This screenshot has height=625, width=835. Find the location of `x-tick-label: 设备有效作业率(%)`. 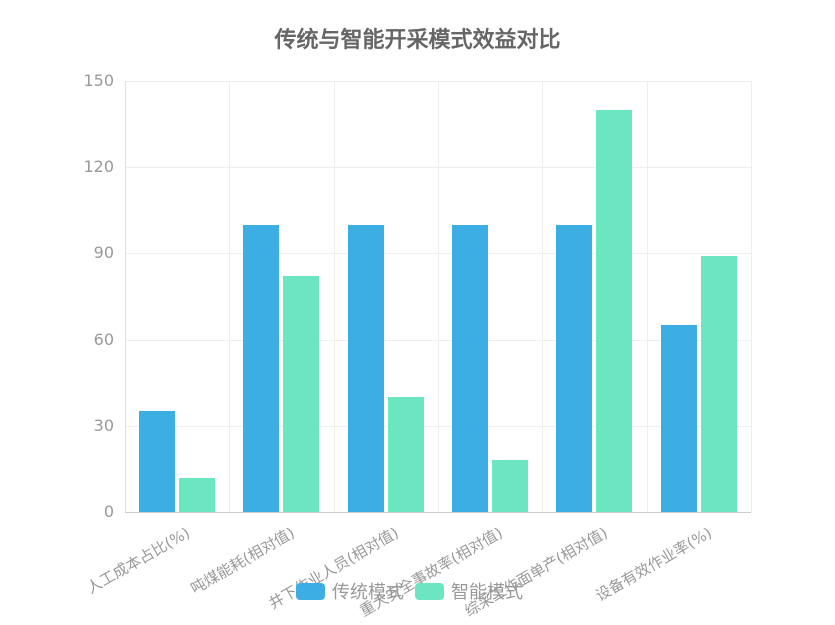

x-tick-label: 设备有效作业率(%) is located at coordinates (653, 564).